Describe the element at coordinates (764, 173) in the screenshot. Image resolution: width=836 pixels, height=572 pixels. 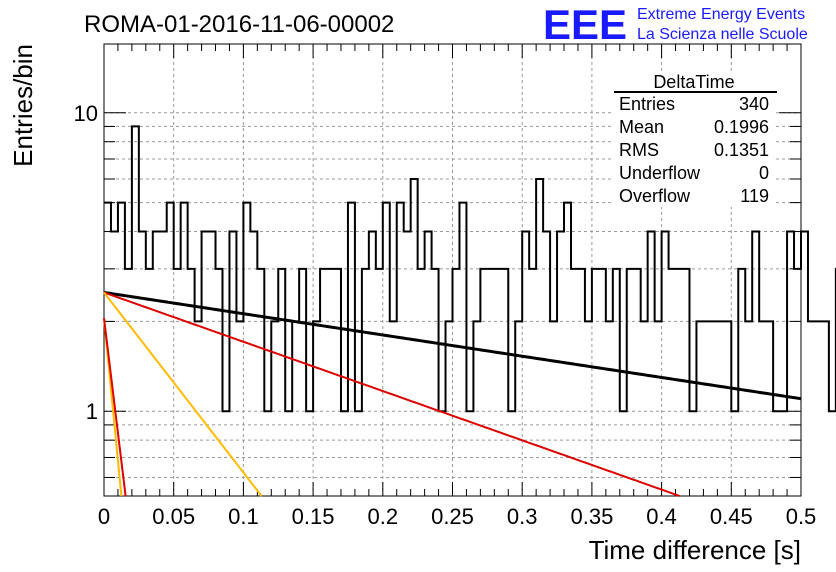
I see `stats-row-value: 0` at that location.